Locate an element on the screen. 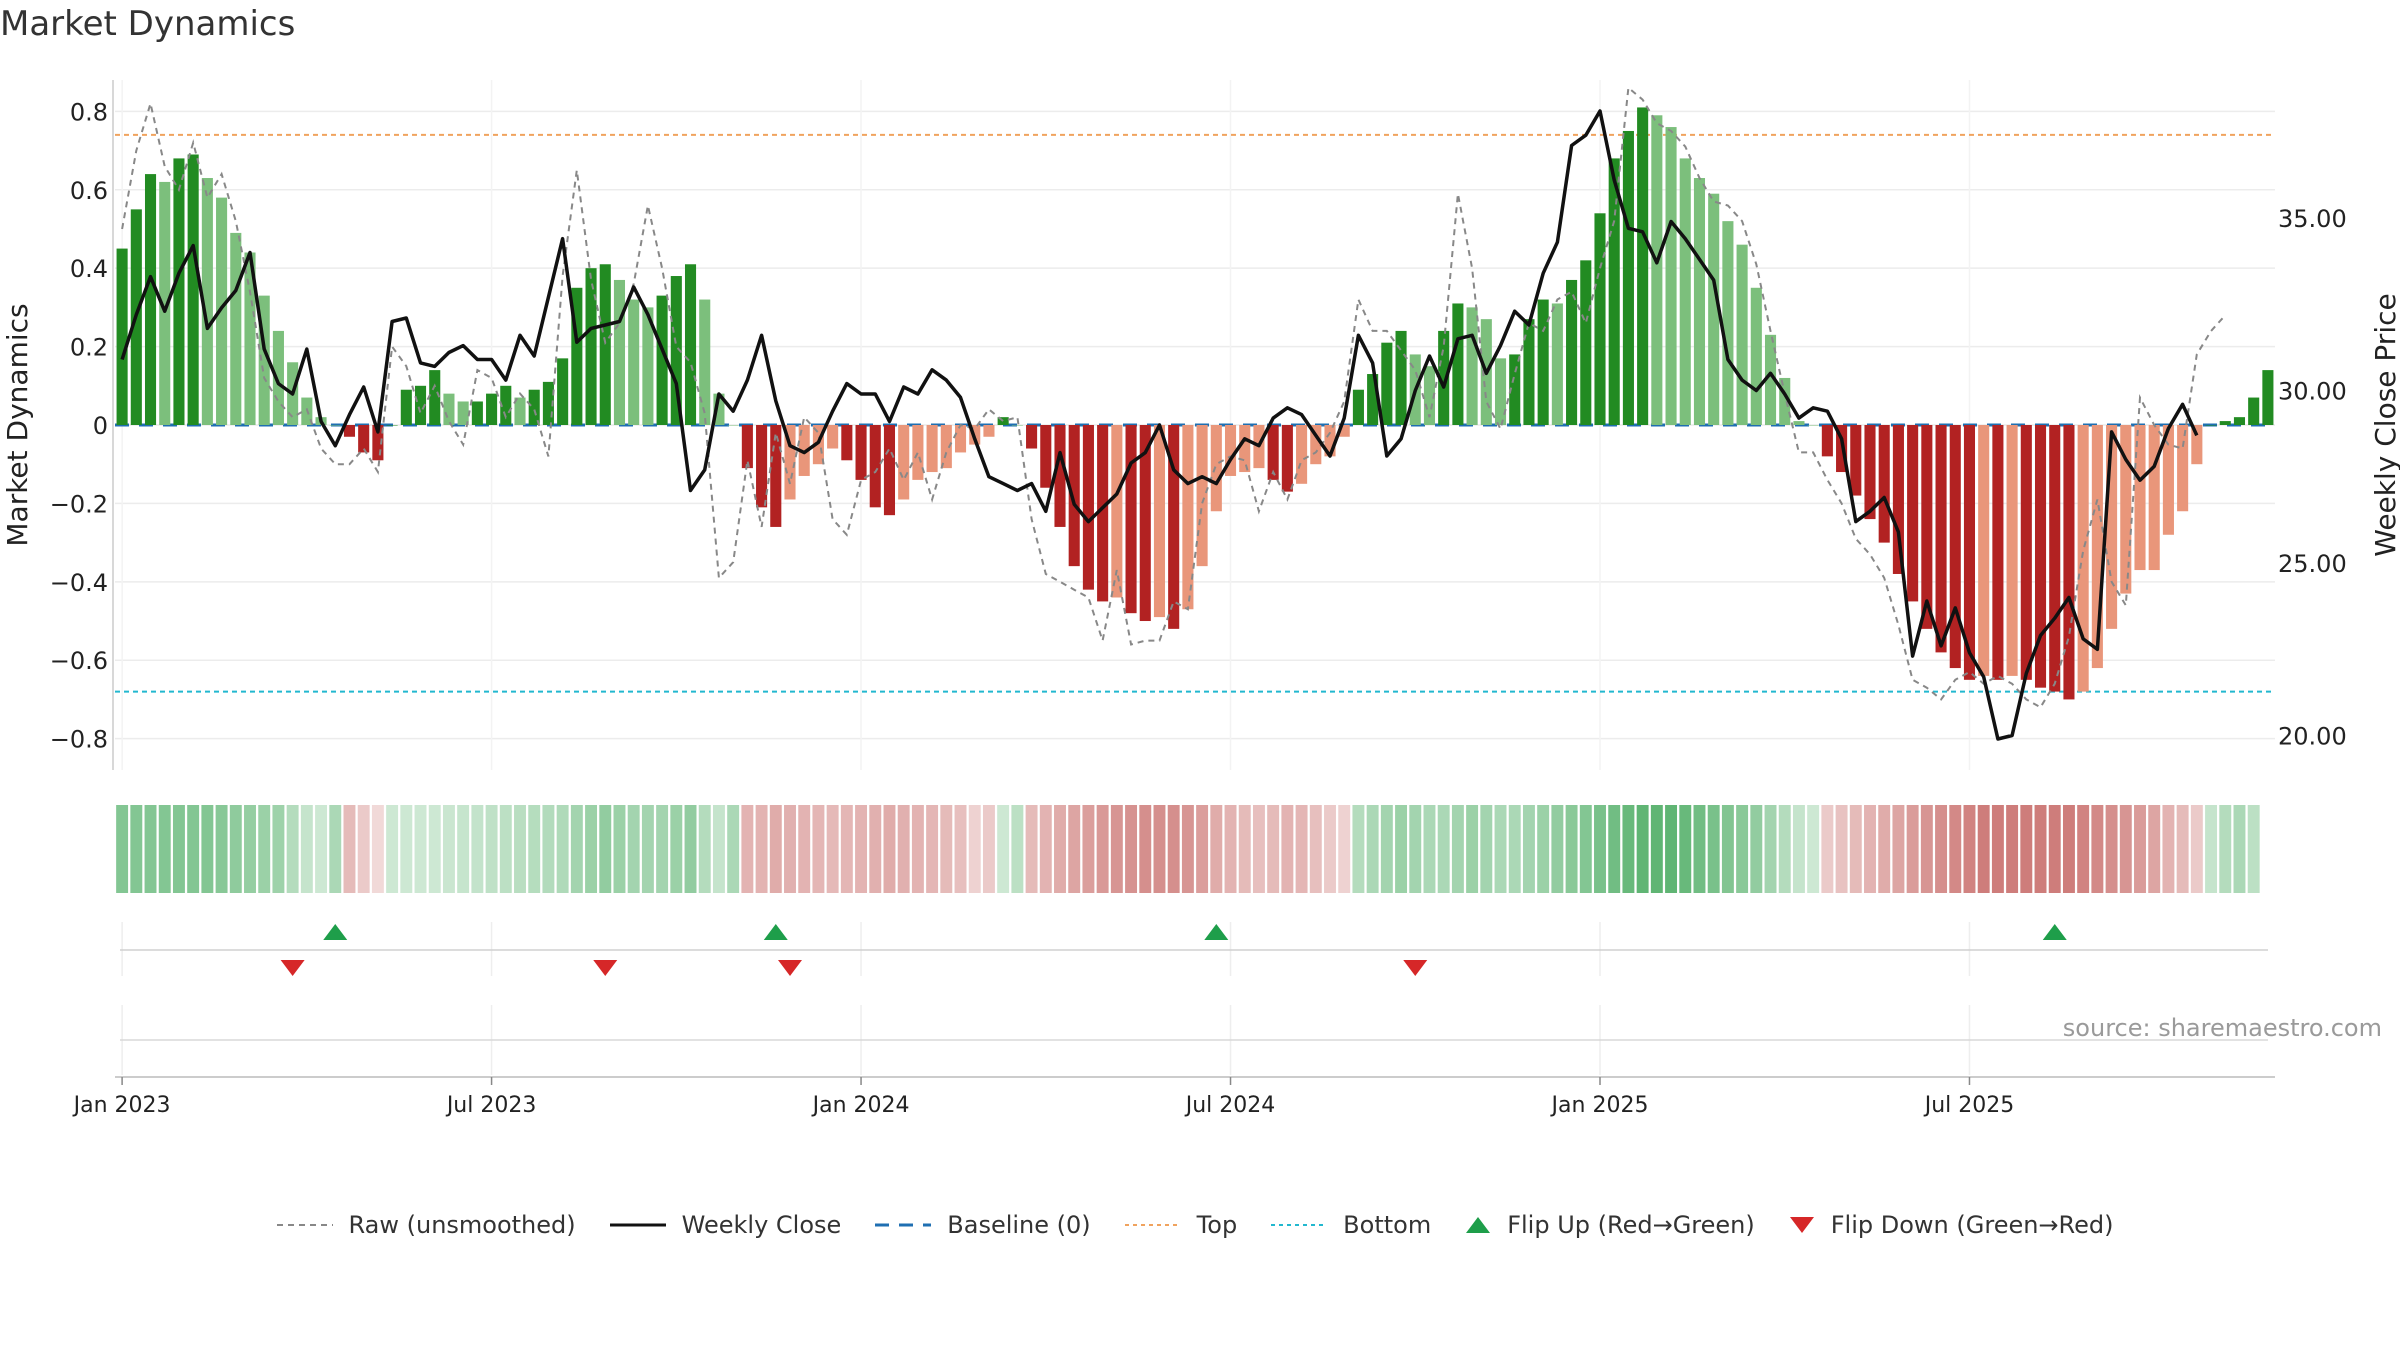 The height and width of the screenshot is (1350, 2400). y2-tick-label: 20.00 is located at coordinates (2312, 737).